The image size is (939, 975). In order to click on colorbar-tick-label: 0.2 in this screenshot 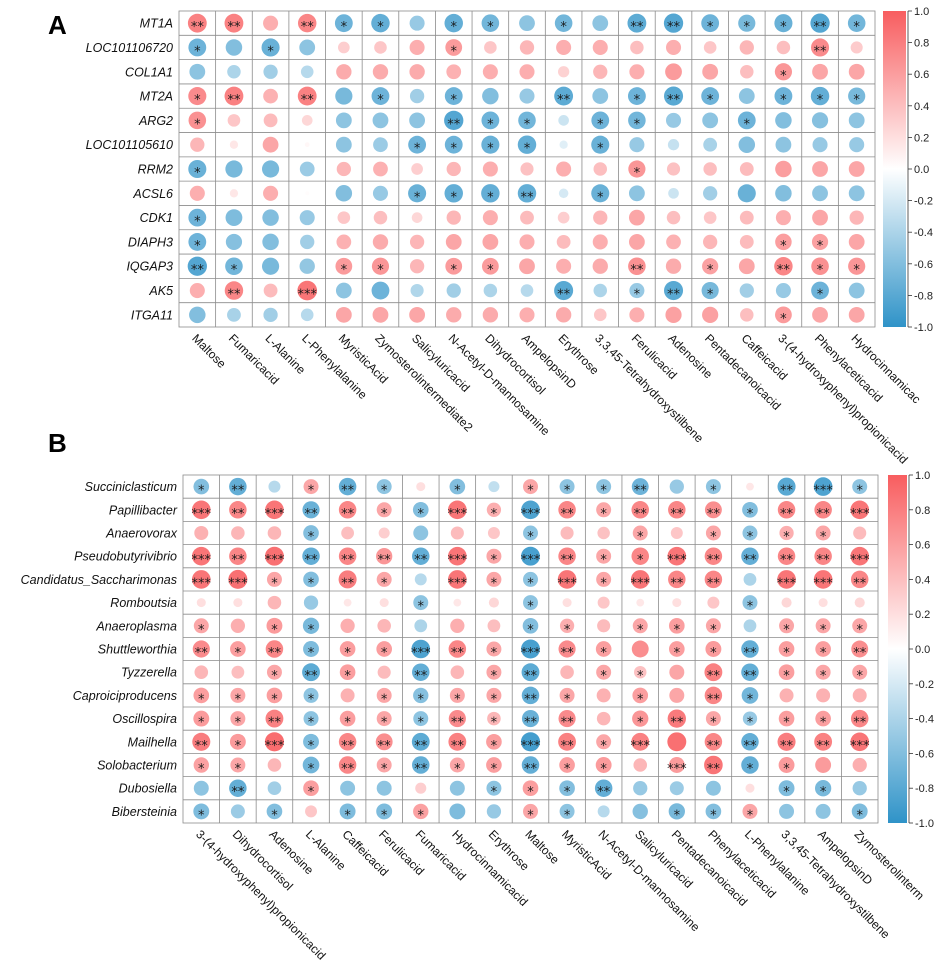, I will do `click(922, 615)`.